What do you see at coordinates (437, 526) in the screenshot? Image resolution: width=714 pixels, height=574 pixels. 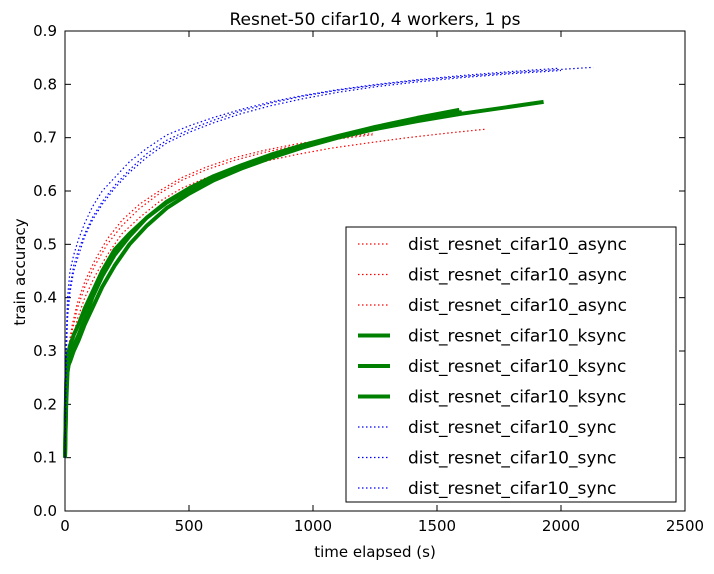 I see `x-tick-label: 1500` at bounding box center [437, 526].